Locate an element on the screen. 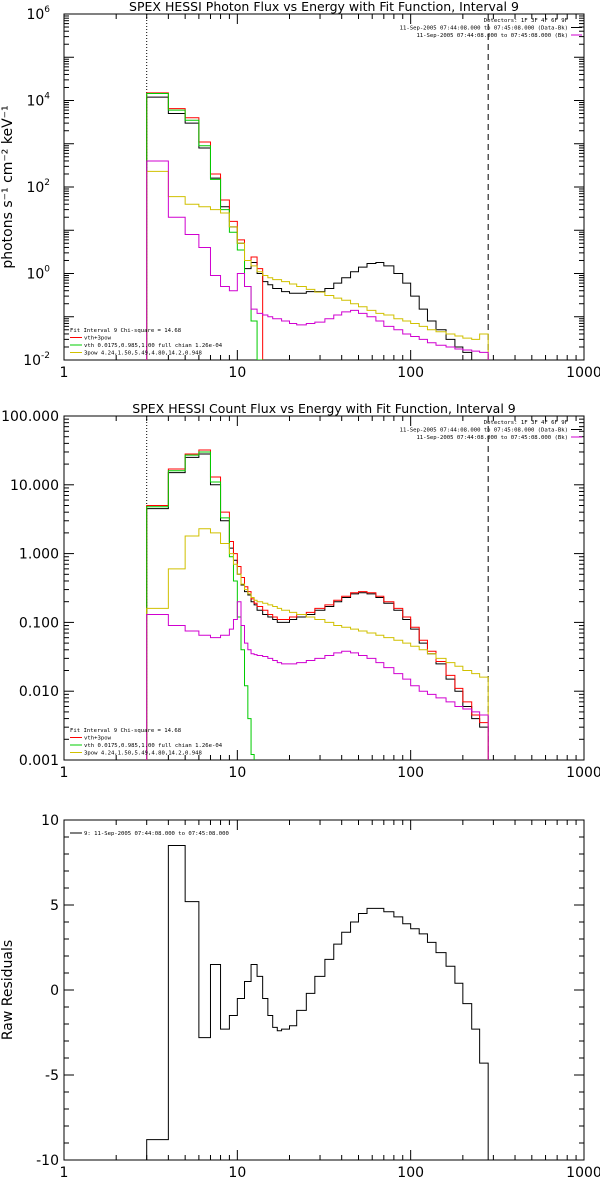 This screenshot has width=600, height=1200. y-tick-label: 5 is located at coordinates (54, 906).